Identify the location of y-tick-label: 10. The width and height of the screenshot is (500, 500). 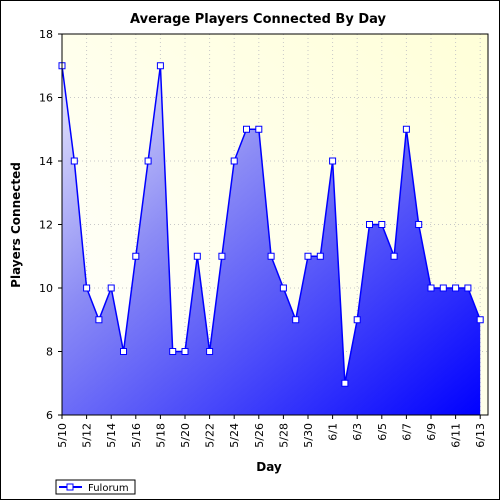
(46, 288).